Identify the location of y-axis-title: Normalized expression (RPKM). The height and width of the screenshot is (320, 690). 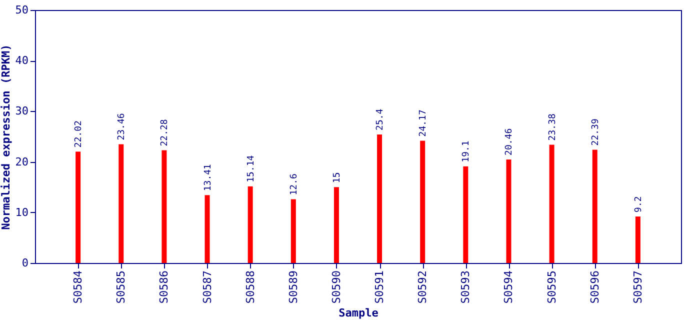
(6, 137).